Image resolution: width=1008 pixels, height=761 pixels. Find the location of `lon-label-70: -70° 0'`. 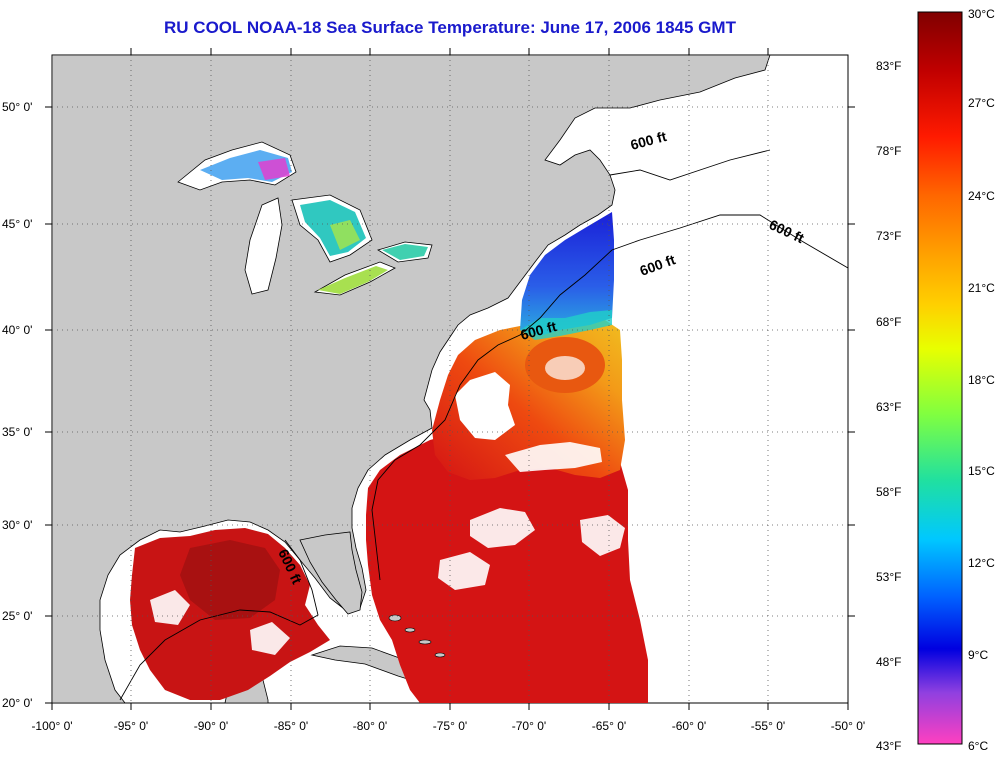

lon-label-70: -70° 0' is located at coordinates (529, 726).